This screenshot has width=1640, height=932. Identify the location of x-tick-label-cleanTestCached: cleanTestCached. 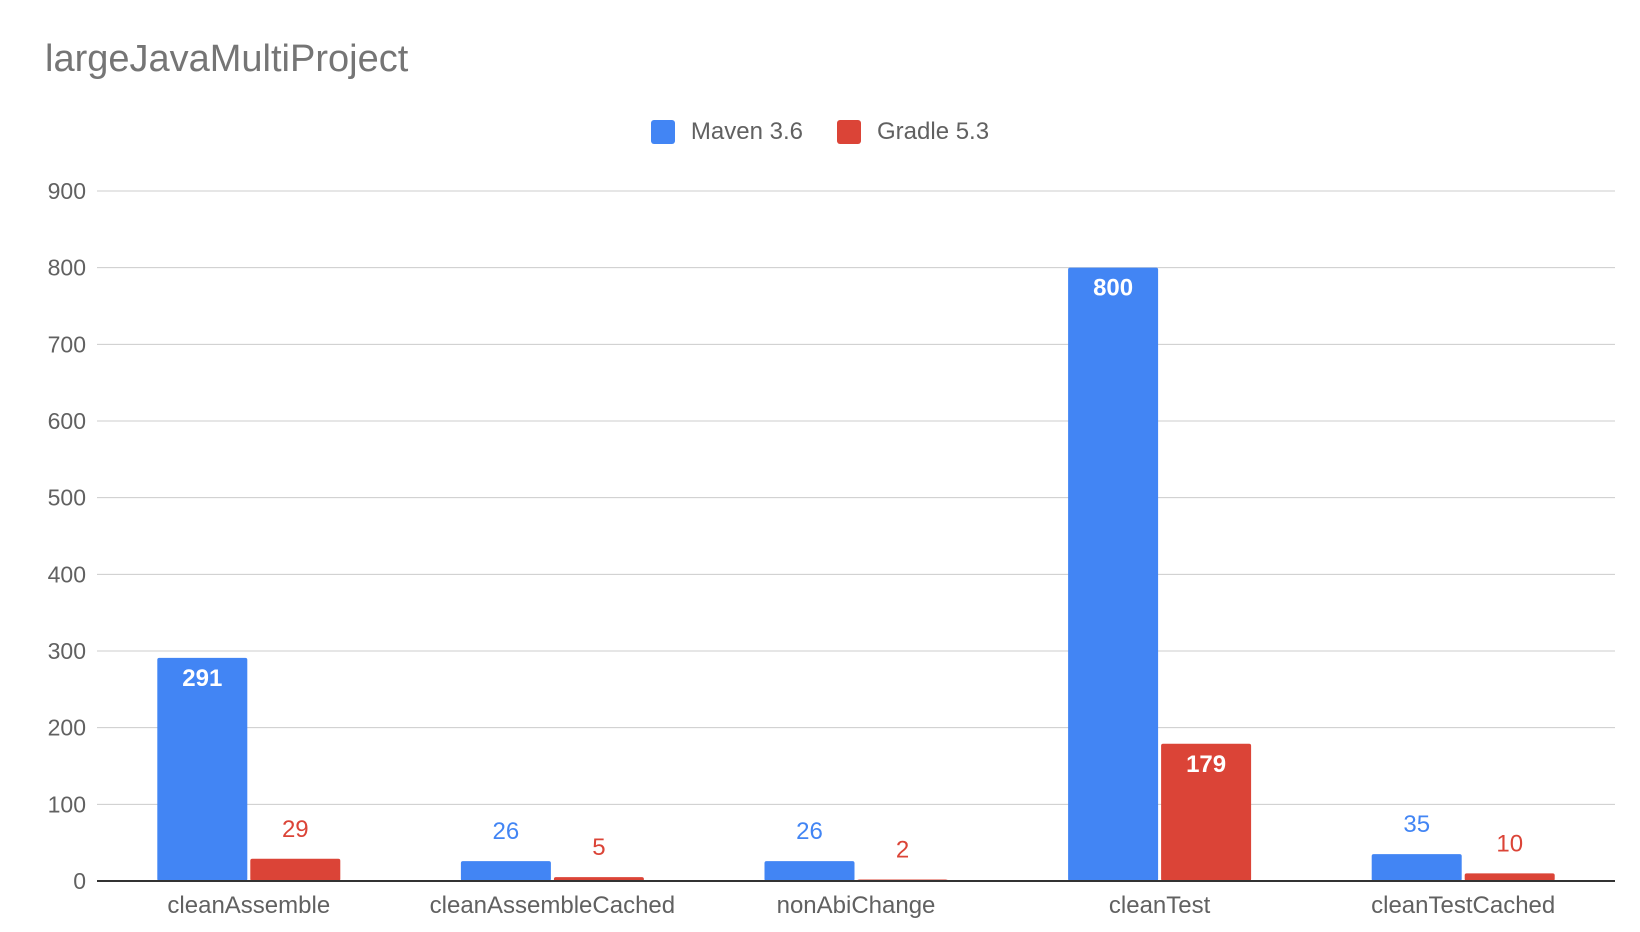
(1463, 905).